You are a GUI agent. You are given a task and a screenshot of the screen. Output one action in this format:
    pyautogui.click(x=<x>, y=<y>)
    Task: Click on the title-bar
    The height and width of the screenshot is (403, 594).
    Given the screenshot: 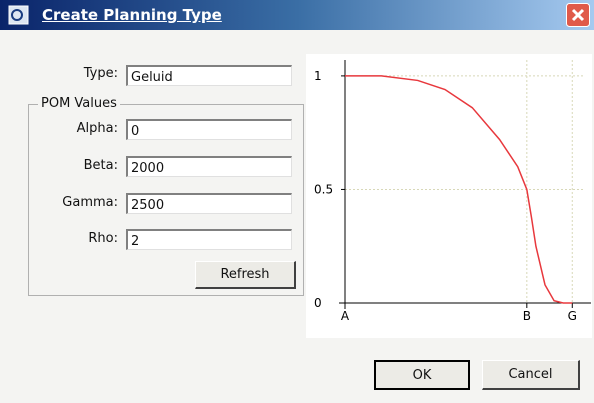 What is the action you would take?
    pyautogui.click(x=297, y=15)
    